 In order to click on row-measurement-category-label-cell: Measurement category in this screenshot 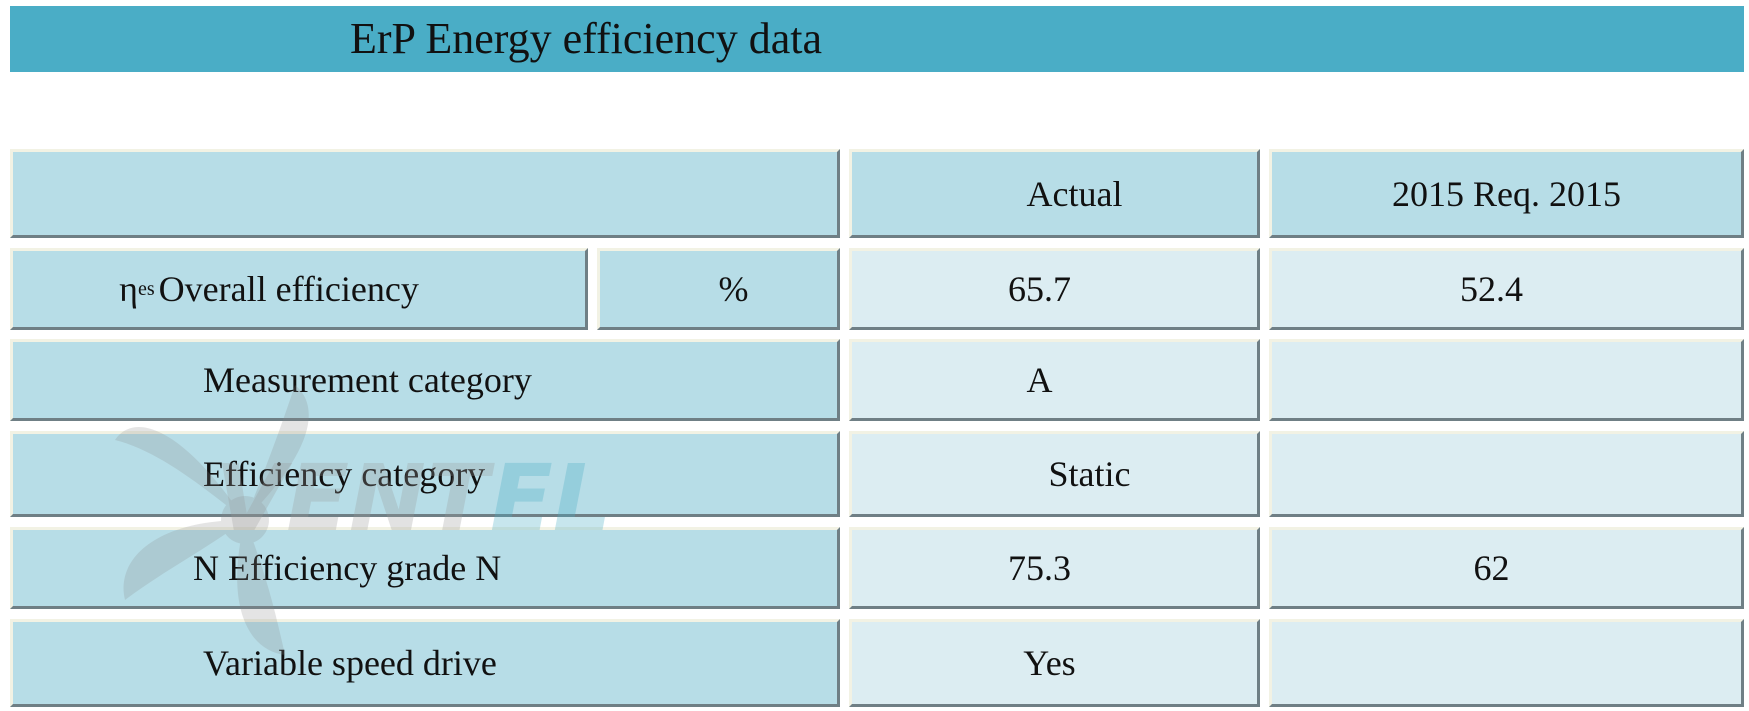, I will do `click(425, 380)`.